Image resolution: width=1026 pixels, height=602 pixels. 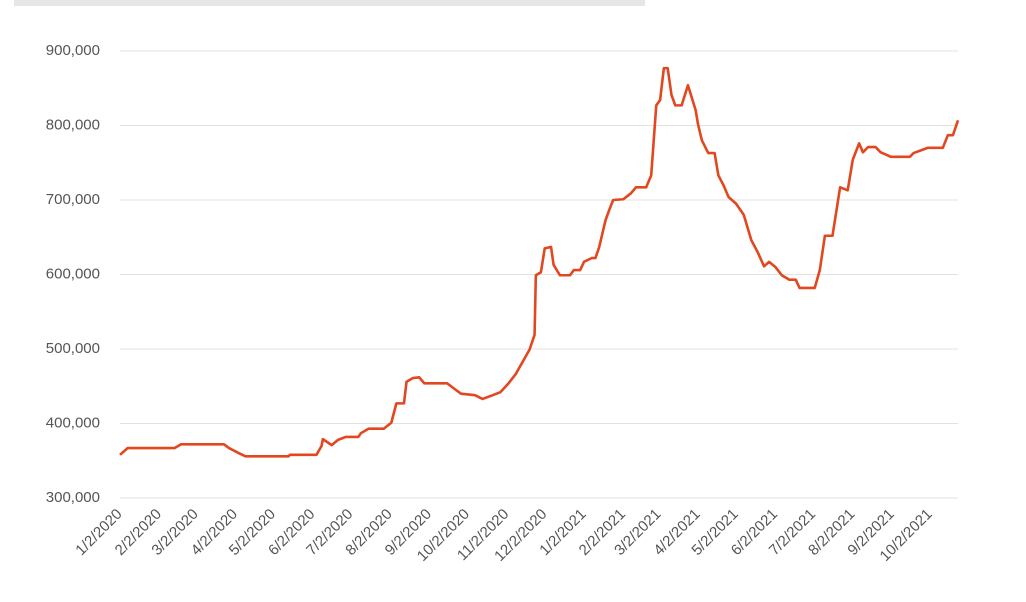 I want to click on y-tick-label: 800,000, so click(x=73, y=124).